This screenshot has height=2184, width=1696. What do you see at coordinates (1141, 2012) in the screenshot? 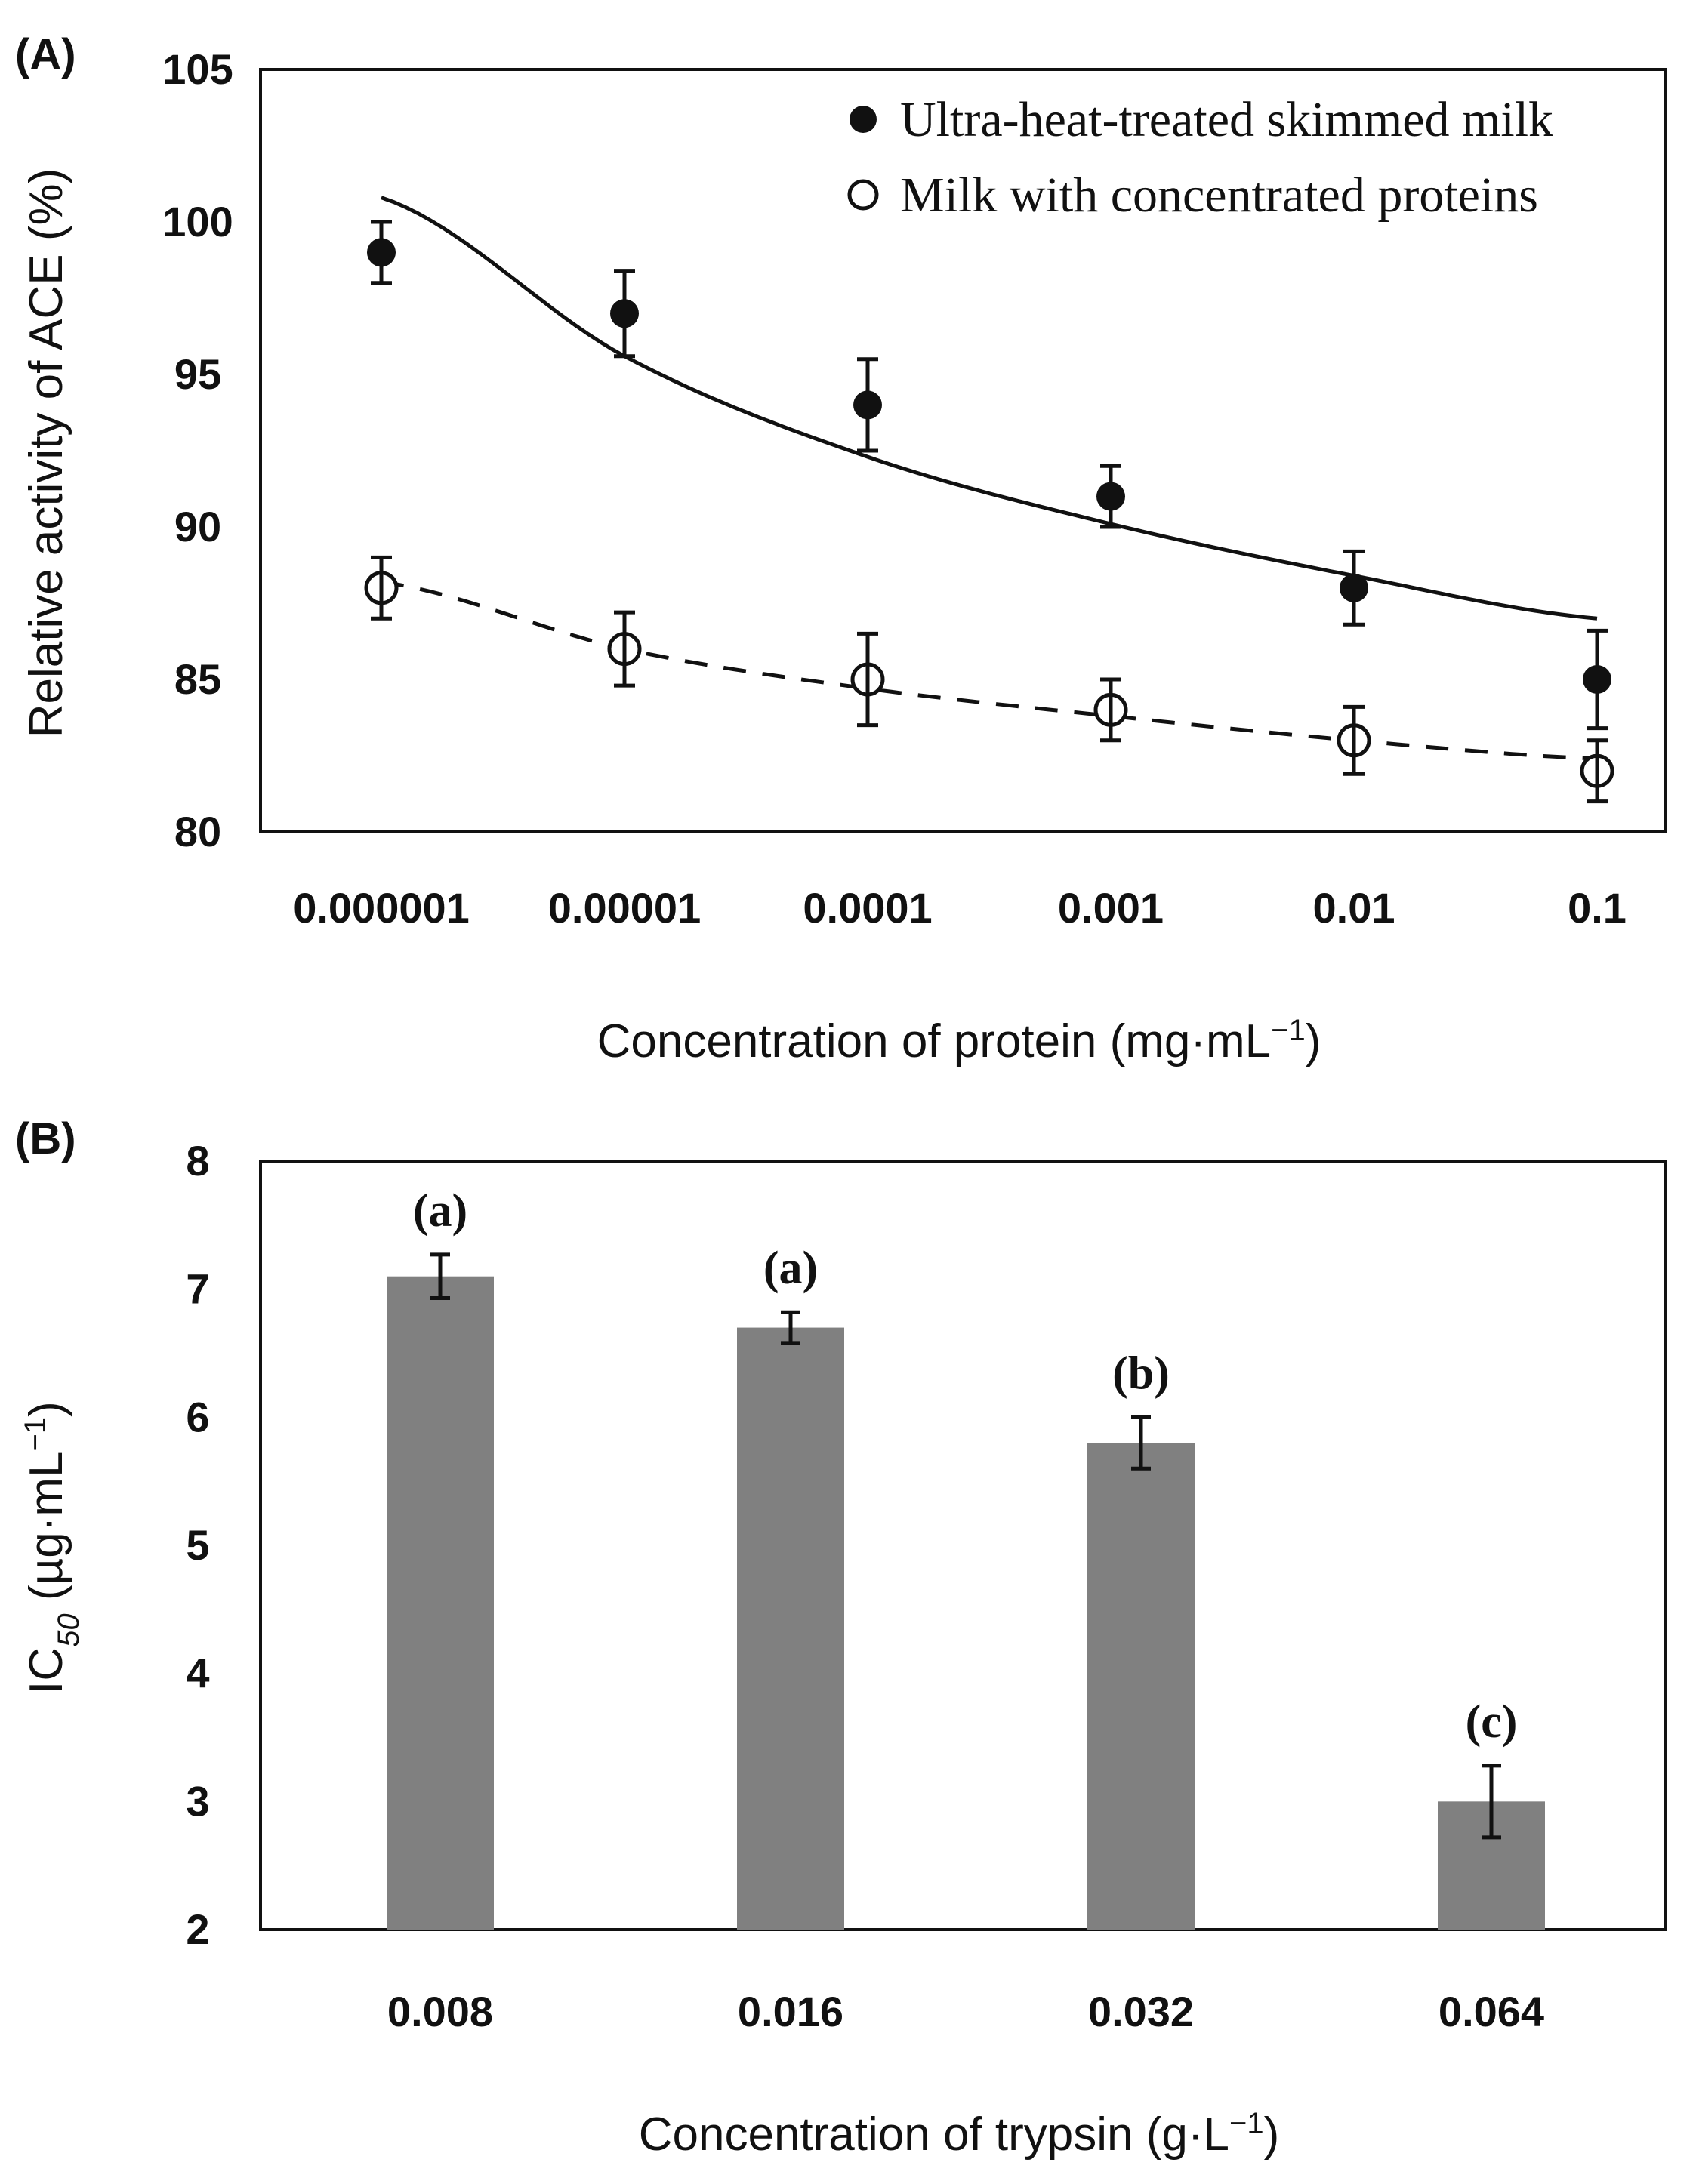
I see `panel-b-x-tick-label: 0.032` at bounding box center [1141, 2012].